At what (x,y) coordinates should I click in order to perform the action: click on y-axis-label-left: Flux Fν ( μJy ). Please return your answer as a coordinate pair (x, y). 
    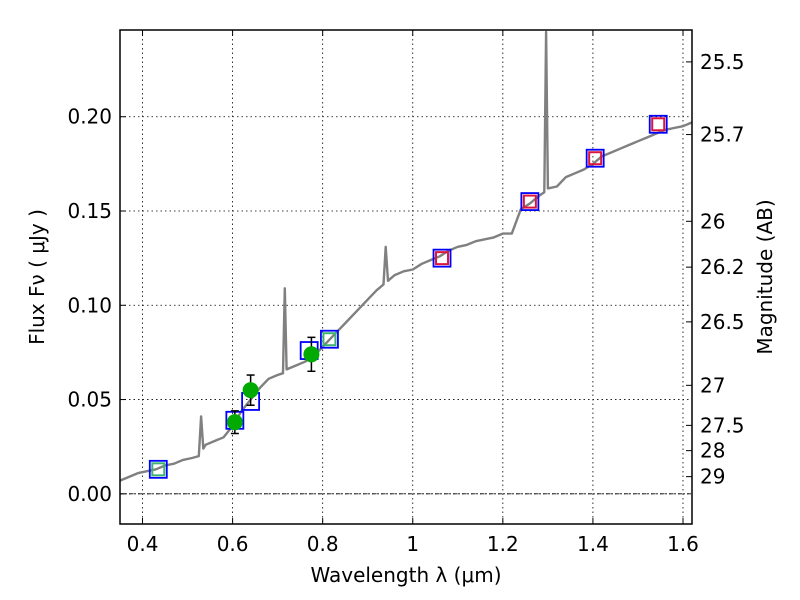
    Looking at the image, I should click on (37, 277).